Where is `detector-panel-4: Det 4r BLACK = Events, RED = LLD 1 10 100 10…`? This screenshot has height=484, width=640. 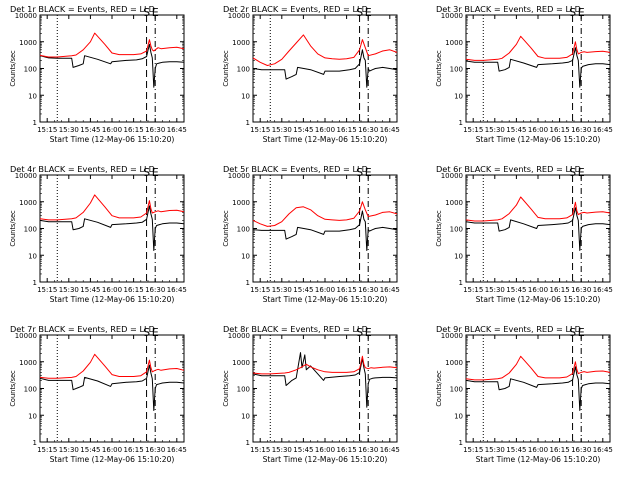 detector-panel-4: Det 4r BLACK = Events, RED = LLD 1 10 100 10… is located at coordinates (98, 234).